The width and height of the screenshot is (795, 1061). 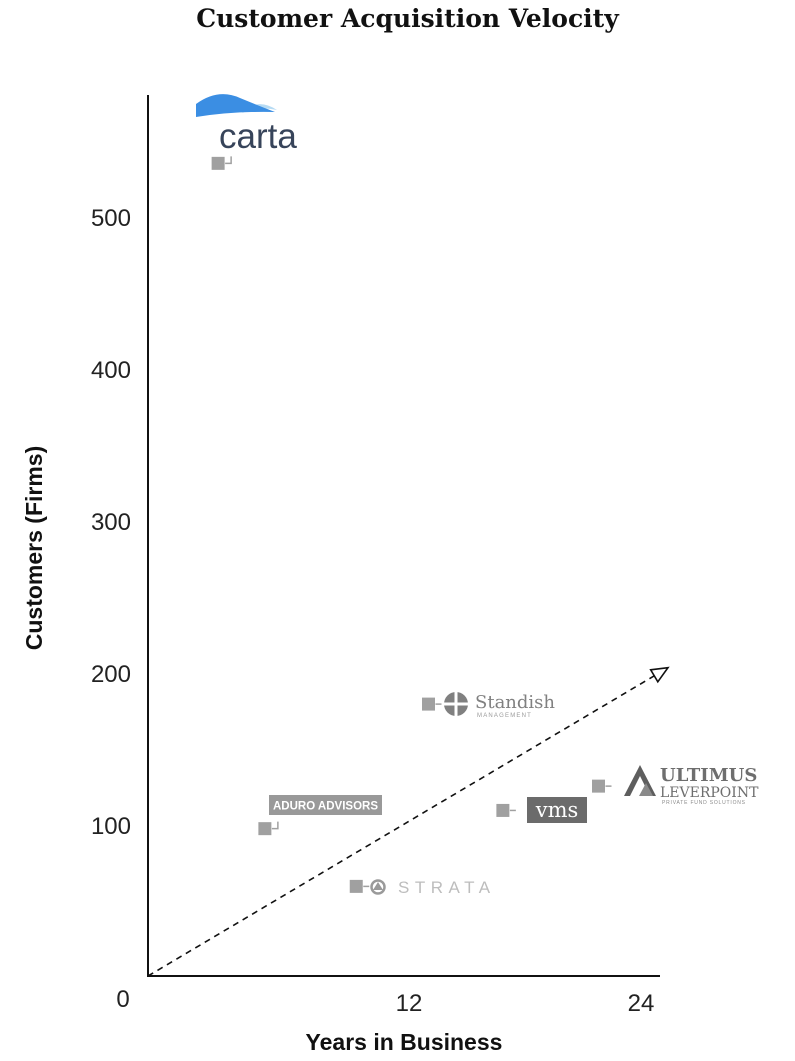 I want to click on vms-logo: vms, so click(x=557, y=810).